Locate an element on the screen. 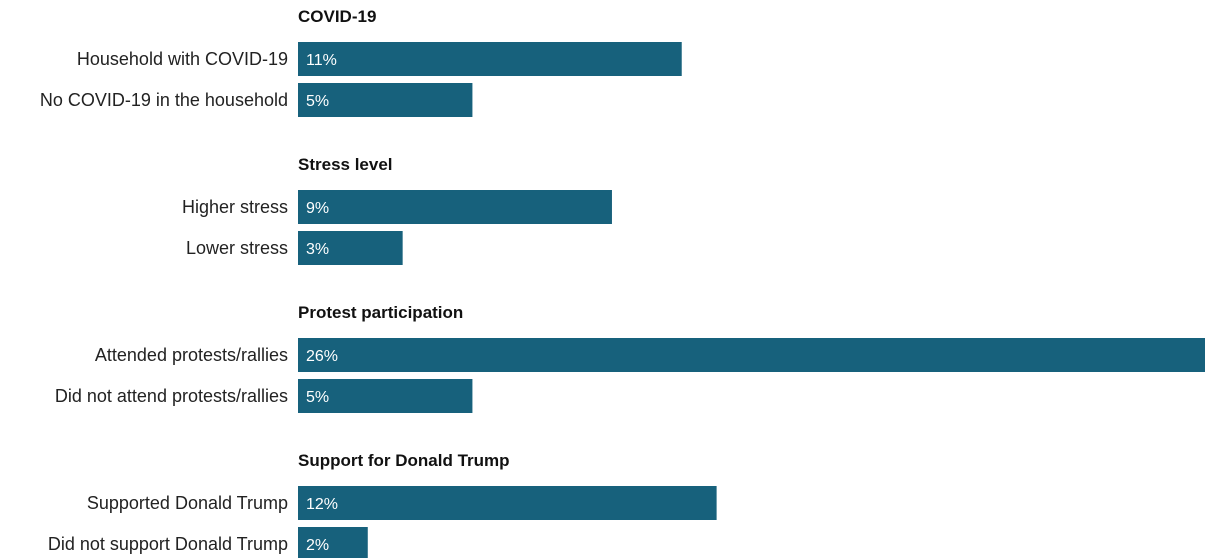 The width and height of the screenshot is (1205, 558). category-label: Attended protests/rallies is located at coordinates (191, 355).